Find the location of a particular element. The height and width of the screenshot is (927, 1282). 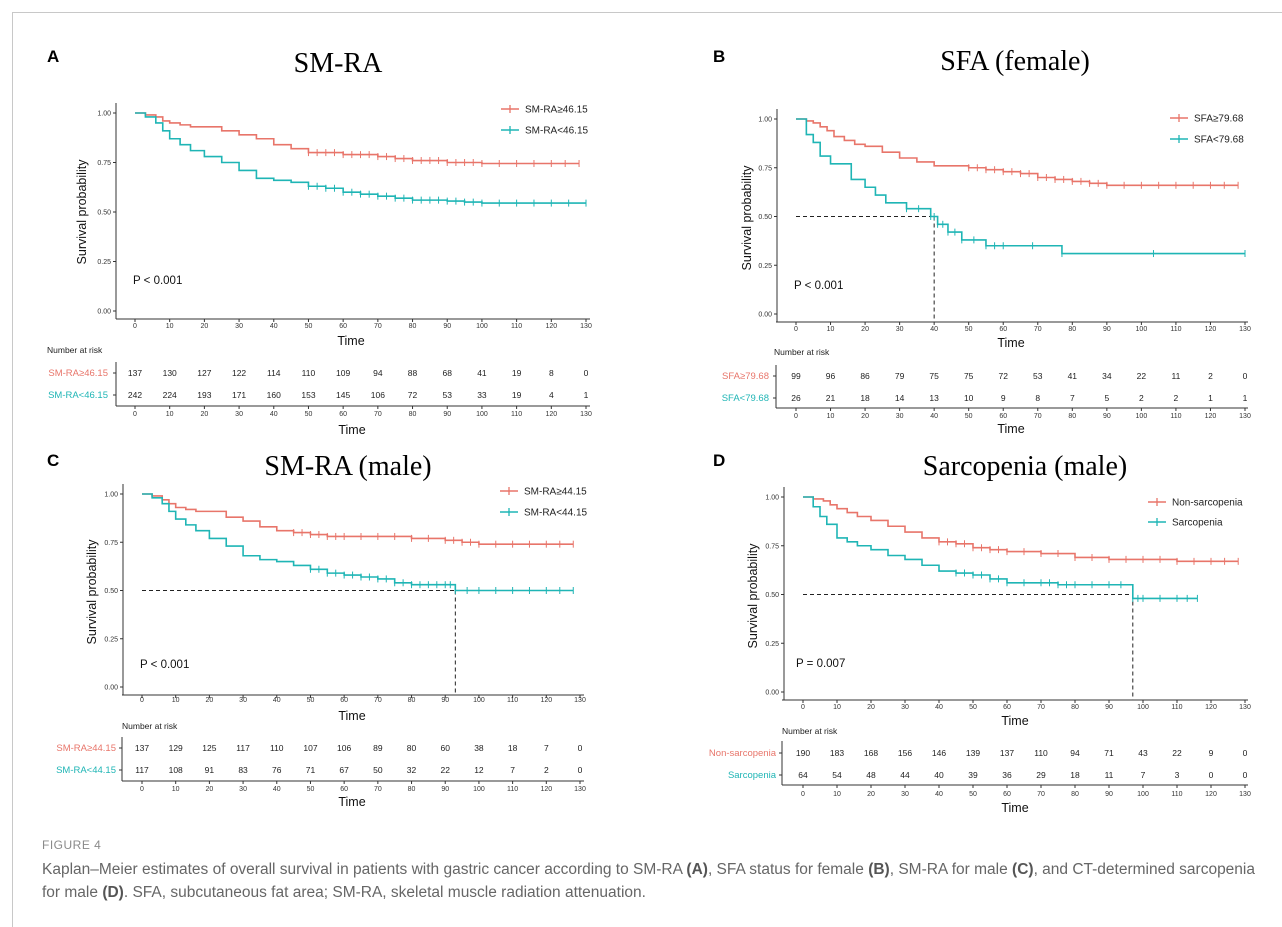

risk-count: 122 is located at coordinates (239, 373).